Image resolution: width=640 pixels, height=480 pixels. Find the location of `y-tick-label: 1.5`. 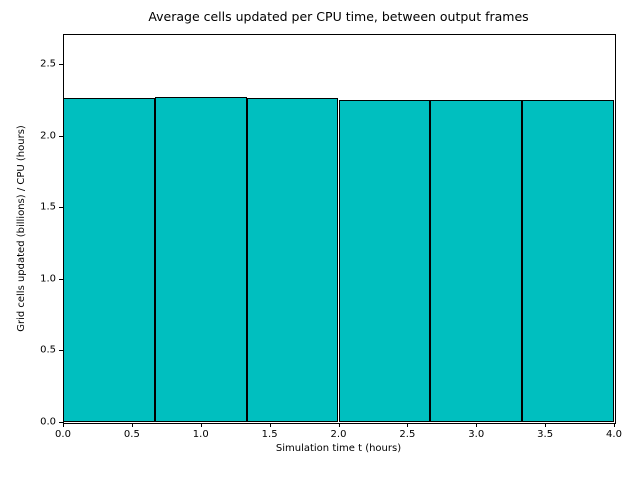

y-tick-label: 1.5 is located at coordinates (48, 207).